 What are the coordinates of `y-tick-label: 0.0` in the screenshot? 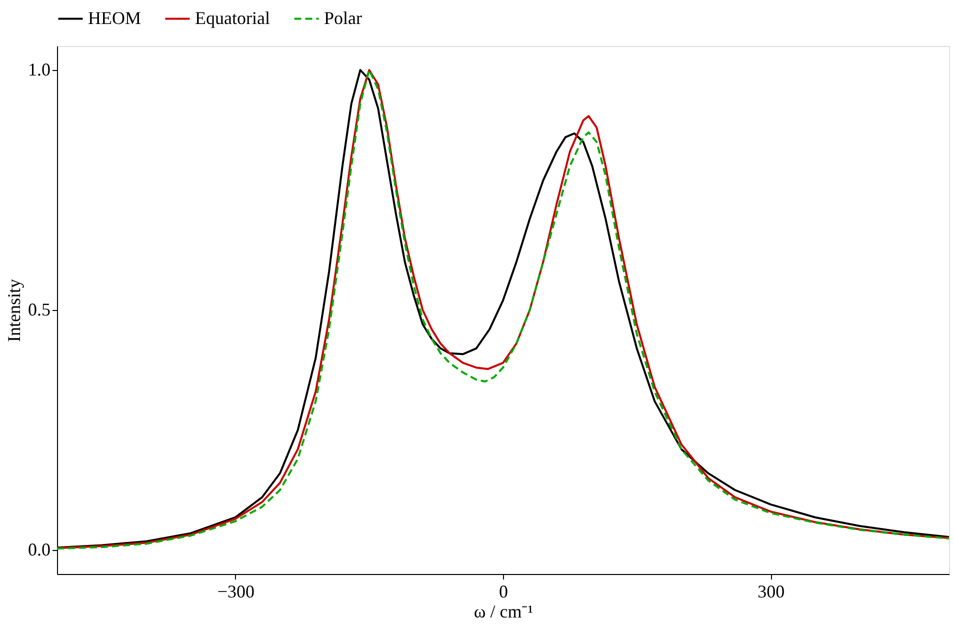 It's located at (39, 550).